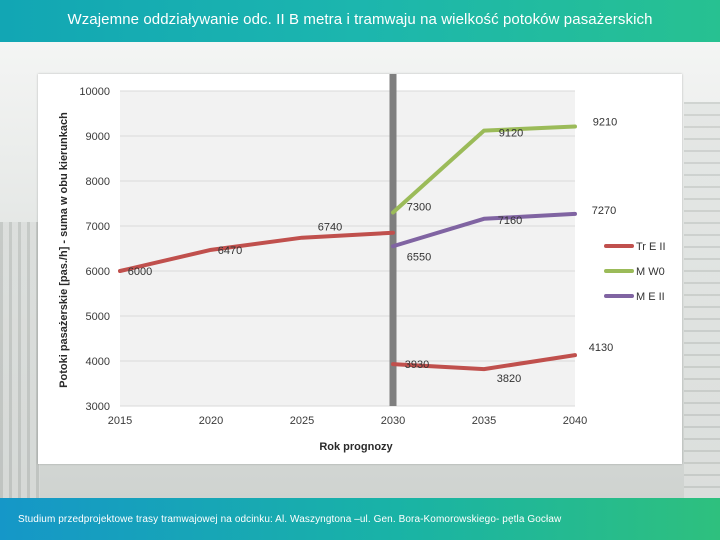 This screenshot has height=540, width=720. I want to click on data-label: 7300, so click(419, 208).